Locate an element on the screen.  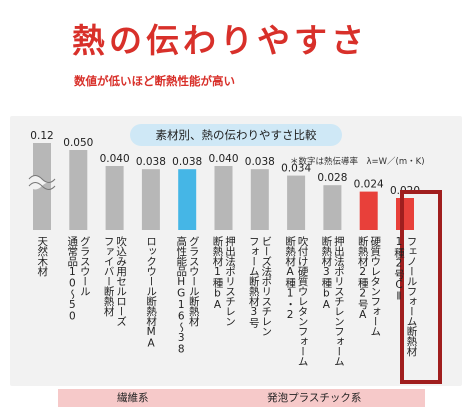
data-label-2: 0.040 is located at coordinates (115, 159).